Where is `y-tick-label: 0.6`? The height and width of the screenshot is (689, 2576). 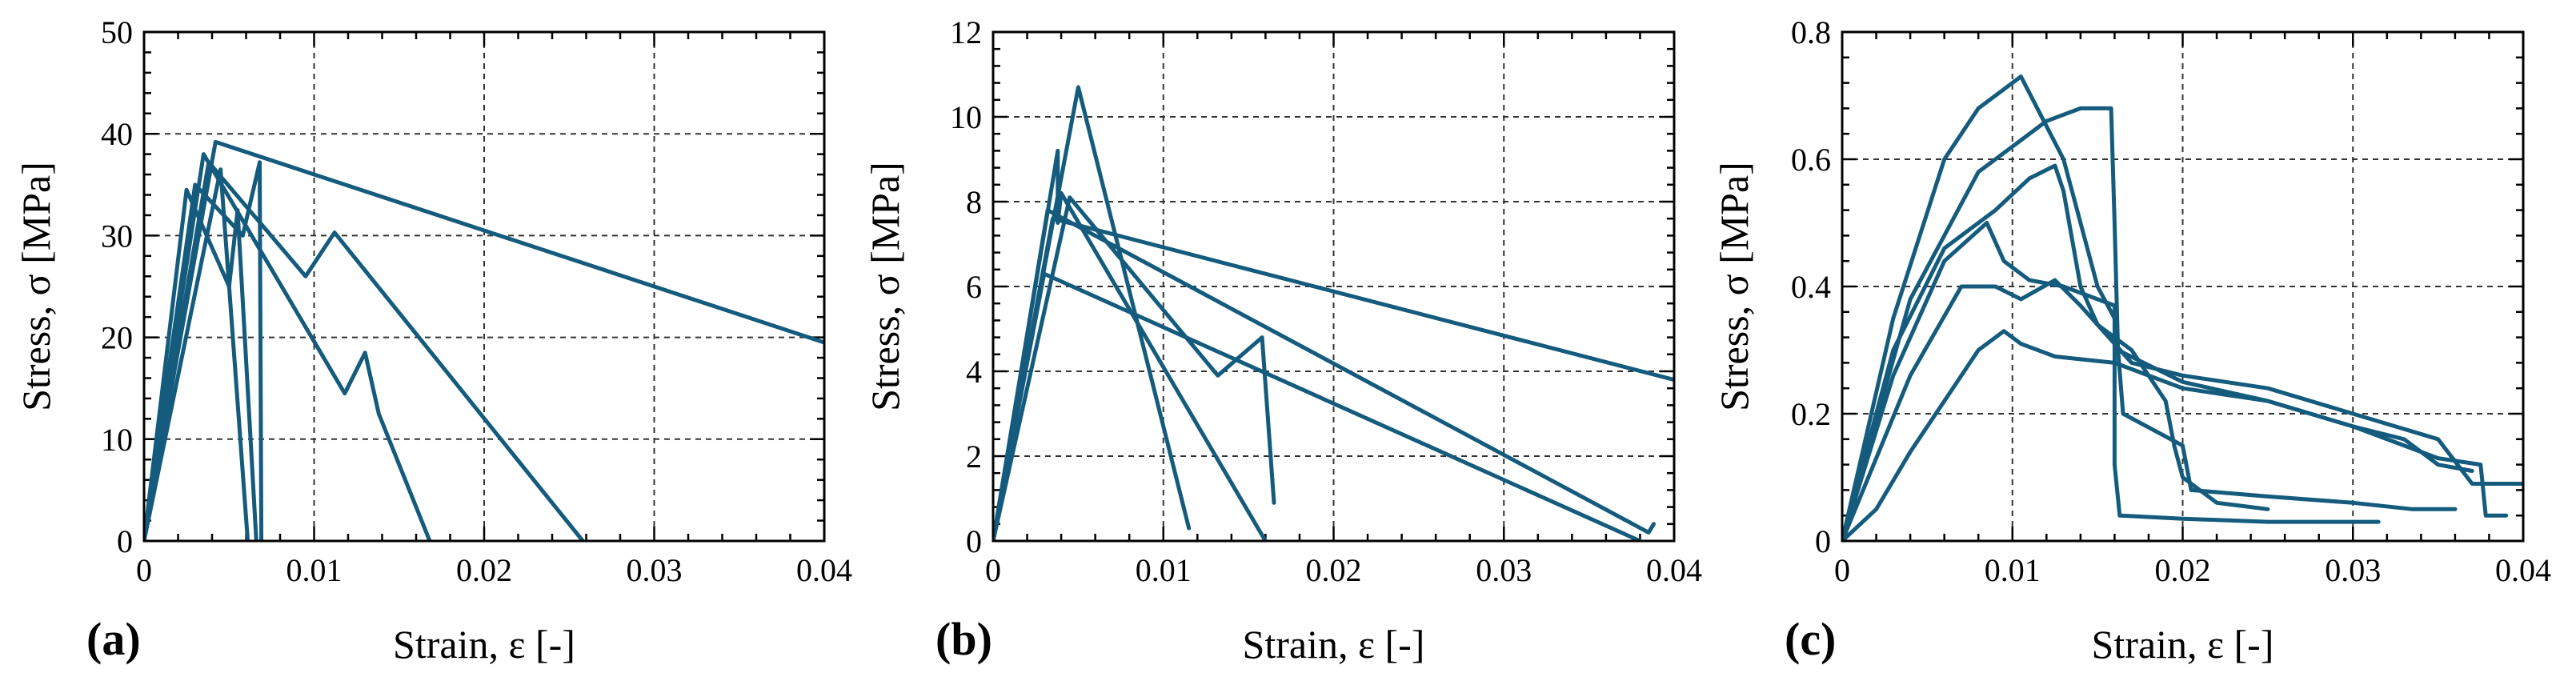
y-tick-label: 0.6 is located at coordinates (1811, 160).